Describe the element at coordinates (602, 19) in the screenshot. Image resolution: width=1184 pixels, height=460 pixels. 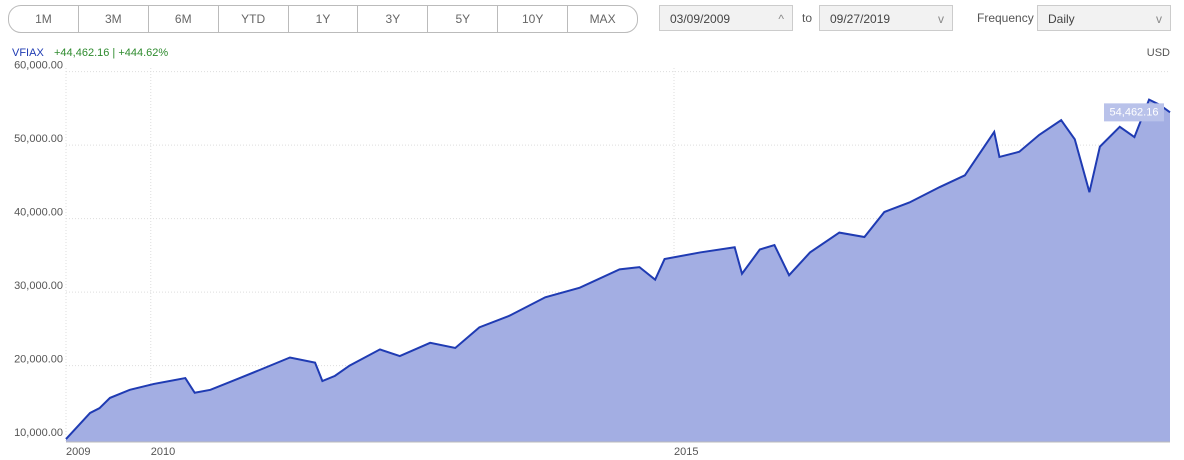
I see `range-button: MAX` at that location.